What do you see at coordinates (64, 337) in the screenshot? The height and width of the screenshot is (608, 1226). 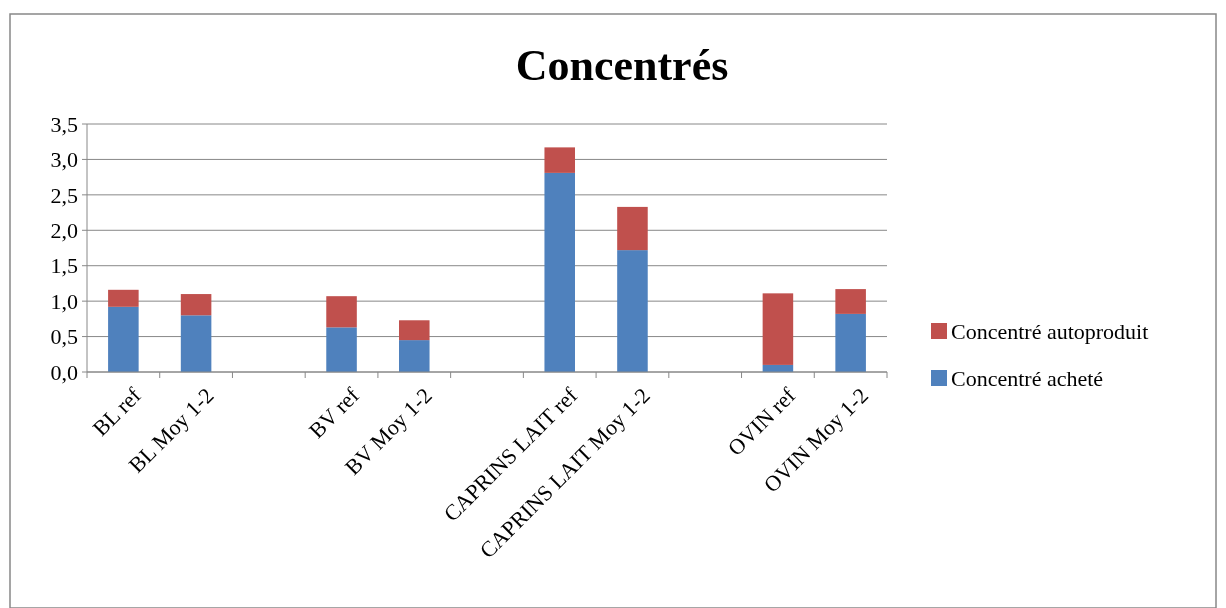 I see `y-tick-label: 0,5` at bounding box center [64, 337].